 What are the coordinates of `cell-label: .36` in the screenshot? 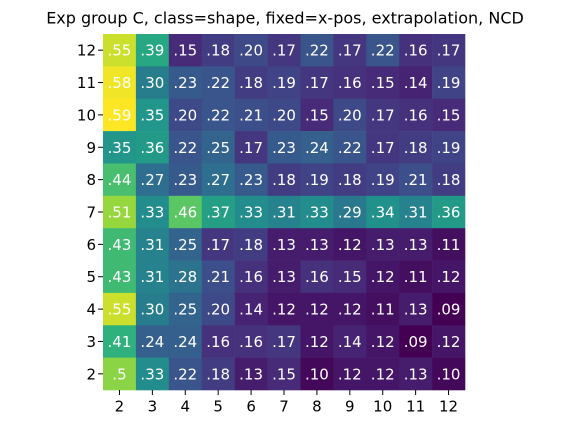 It's located at (449, 213).